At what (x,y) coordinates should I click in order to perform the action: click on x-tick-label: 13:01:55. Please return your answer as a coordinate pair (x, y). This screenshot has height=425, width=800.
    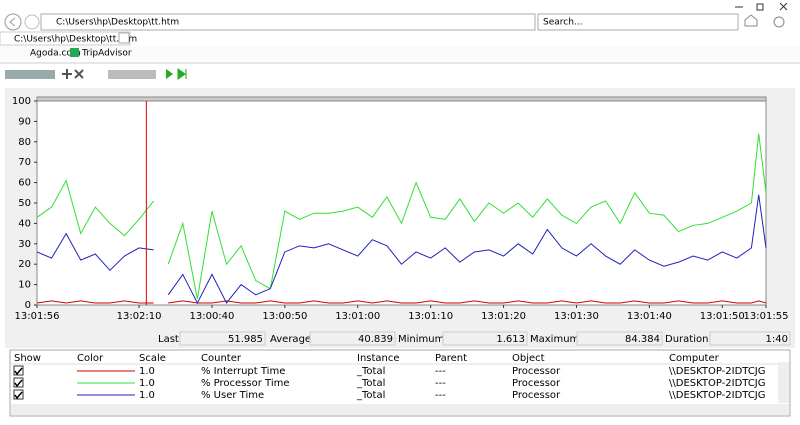
    Looking at the image, I should click on (766, 316).